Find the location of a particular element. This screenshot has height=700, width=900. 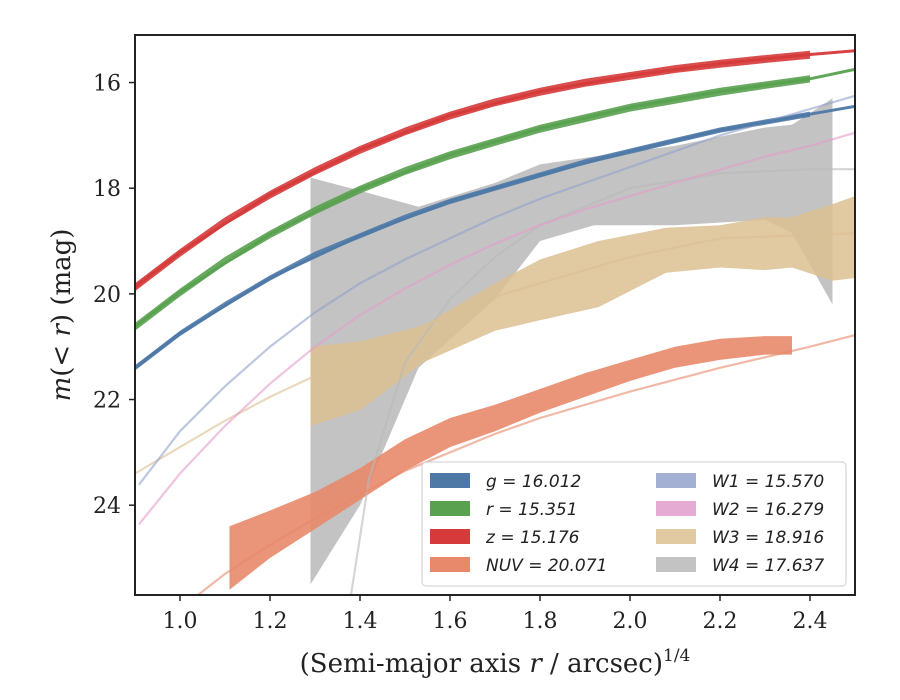

legend-swatch-w2 is located at coordinates (676, 508).